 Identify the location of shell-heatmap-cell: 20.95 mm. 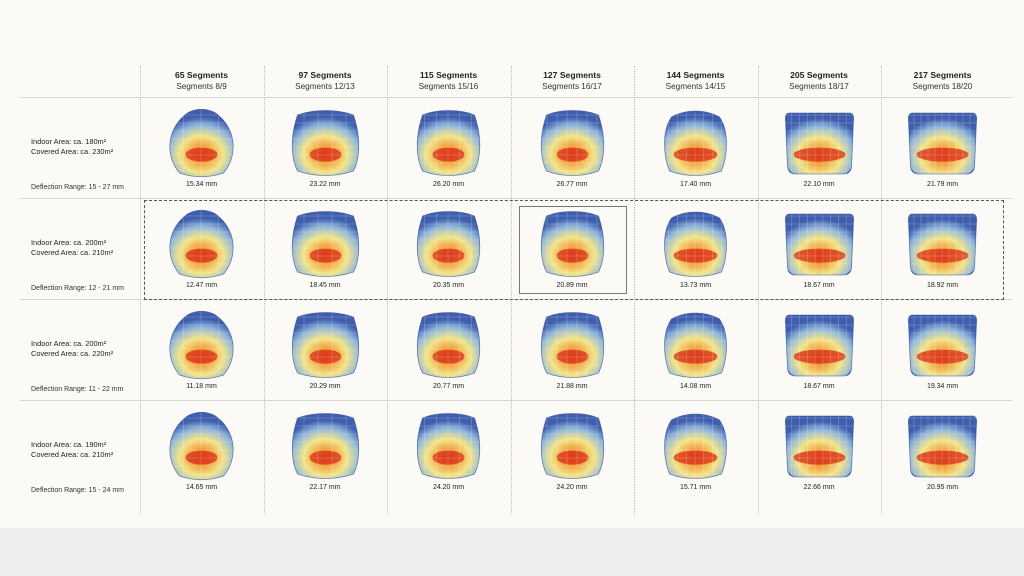
(942, 450).